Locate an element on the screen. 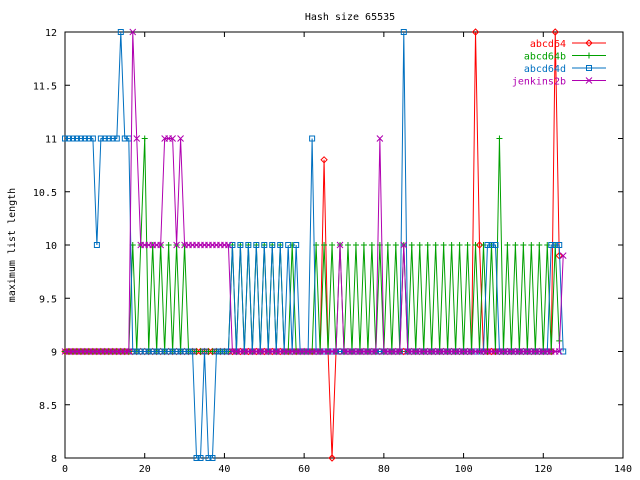 The width and height of the screenshot is (640, 480). chart-title: Hash size 65535 is located at coordinates (350, 17).